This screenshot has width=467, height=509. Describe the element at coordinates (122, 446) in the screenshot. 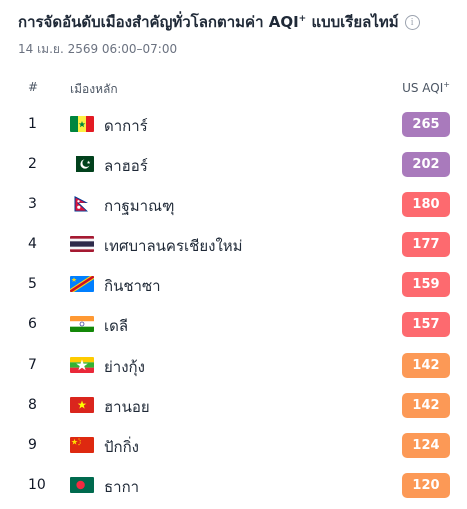

I see `city-name: ปักกิ่ง` at that location.